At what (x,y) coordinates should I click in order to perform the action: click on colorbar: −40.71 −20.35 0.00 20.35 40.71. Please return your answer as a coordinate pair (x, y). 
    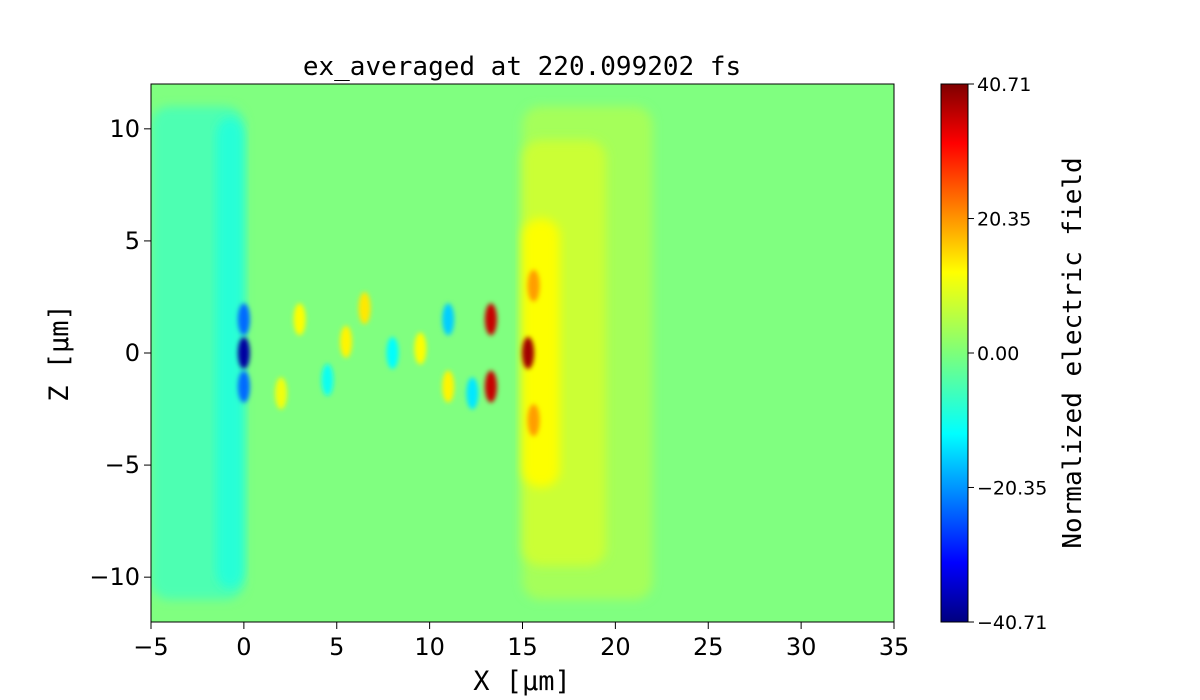
    Looking at the image, I should click on (993, 354).